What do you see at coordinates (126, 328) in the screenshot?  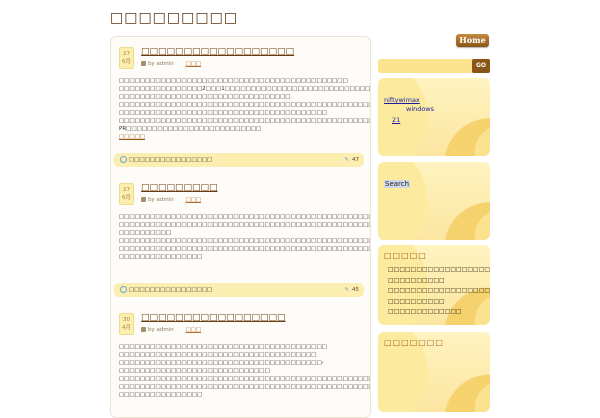 I see `post-month: 4月` at bounding box center [126, 328].